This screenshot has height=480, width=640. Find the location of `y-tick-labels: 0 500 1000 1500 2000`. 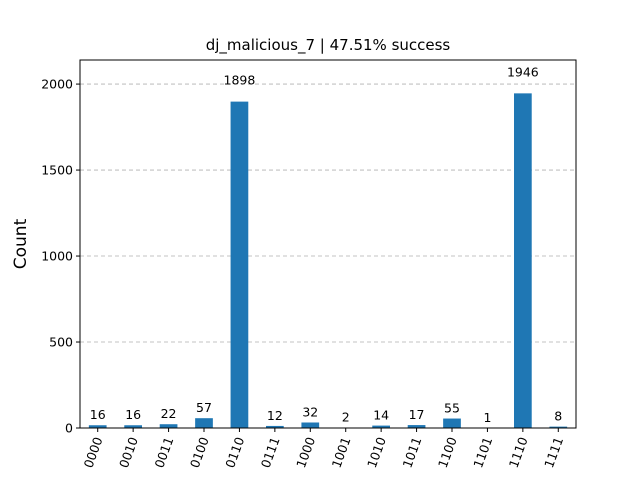

y-tick-labels: 0 500 1000 1500 2000 is located at coordinates (60, 256).